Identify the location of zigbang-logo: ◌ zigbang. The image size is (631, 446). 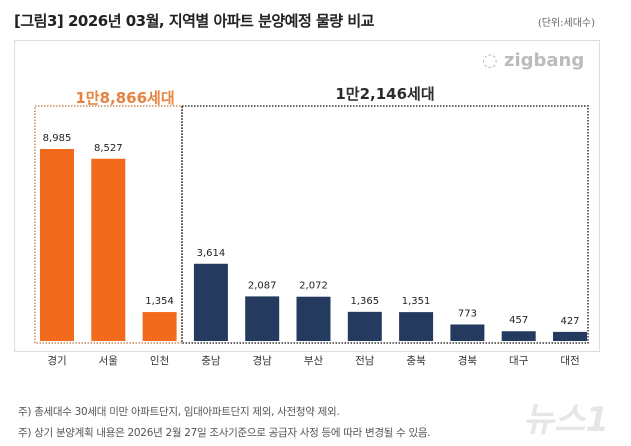
(533, 60).